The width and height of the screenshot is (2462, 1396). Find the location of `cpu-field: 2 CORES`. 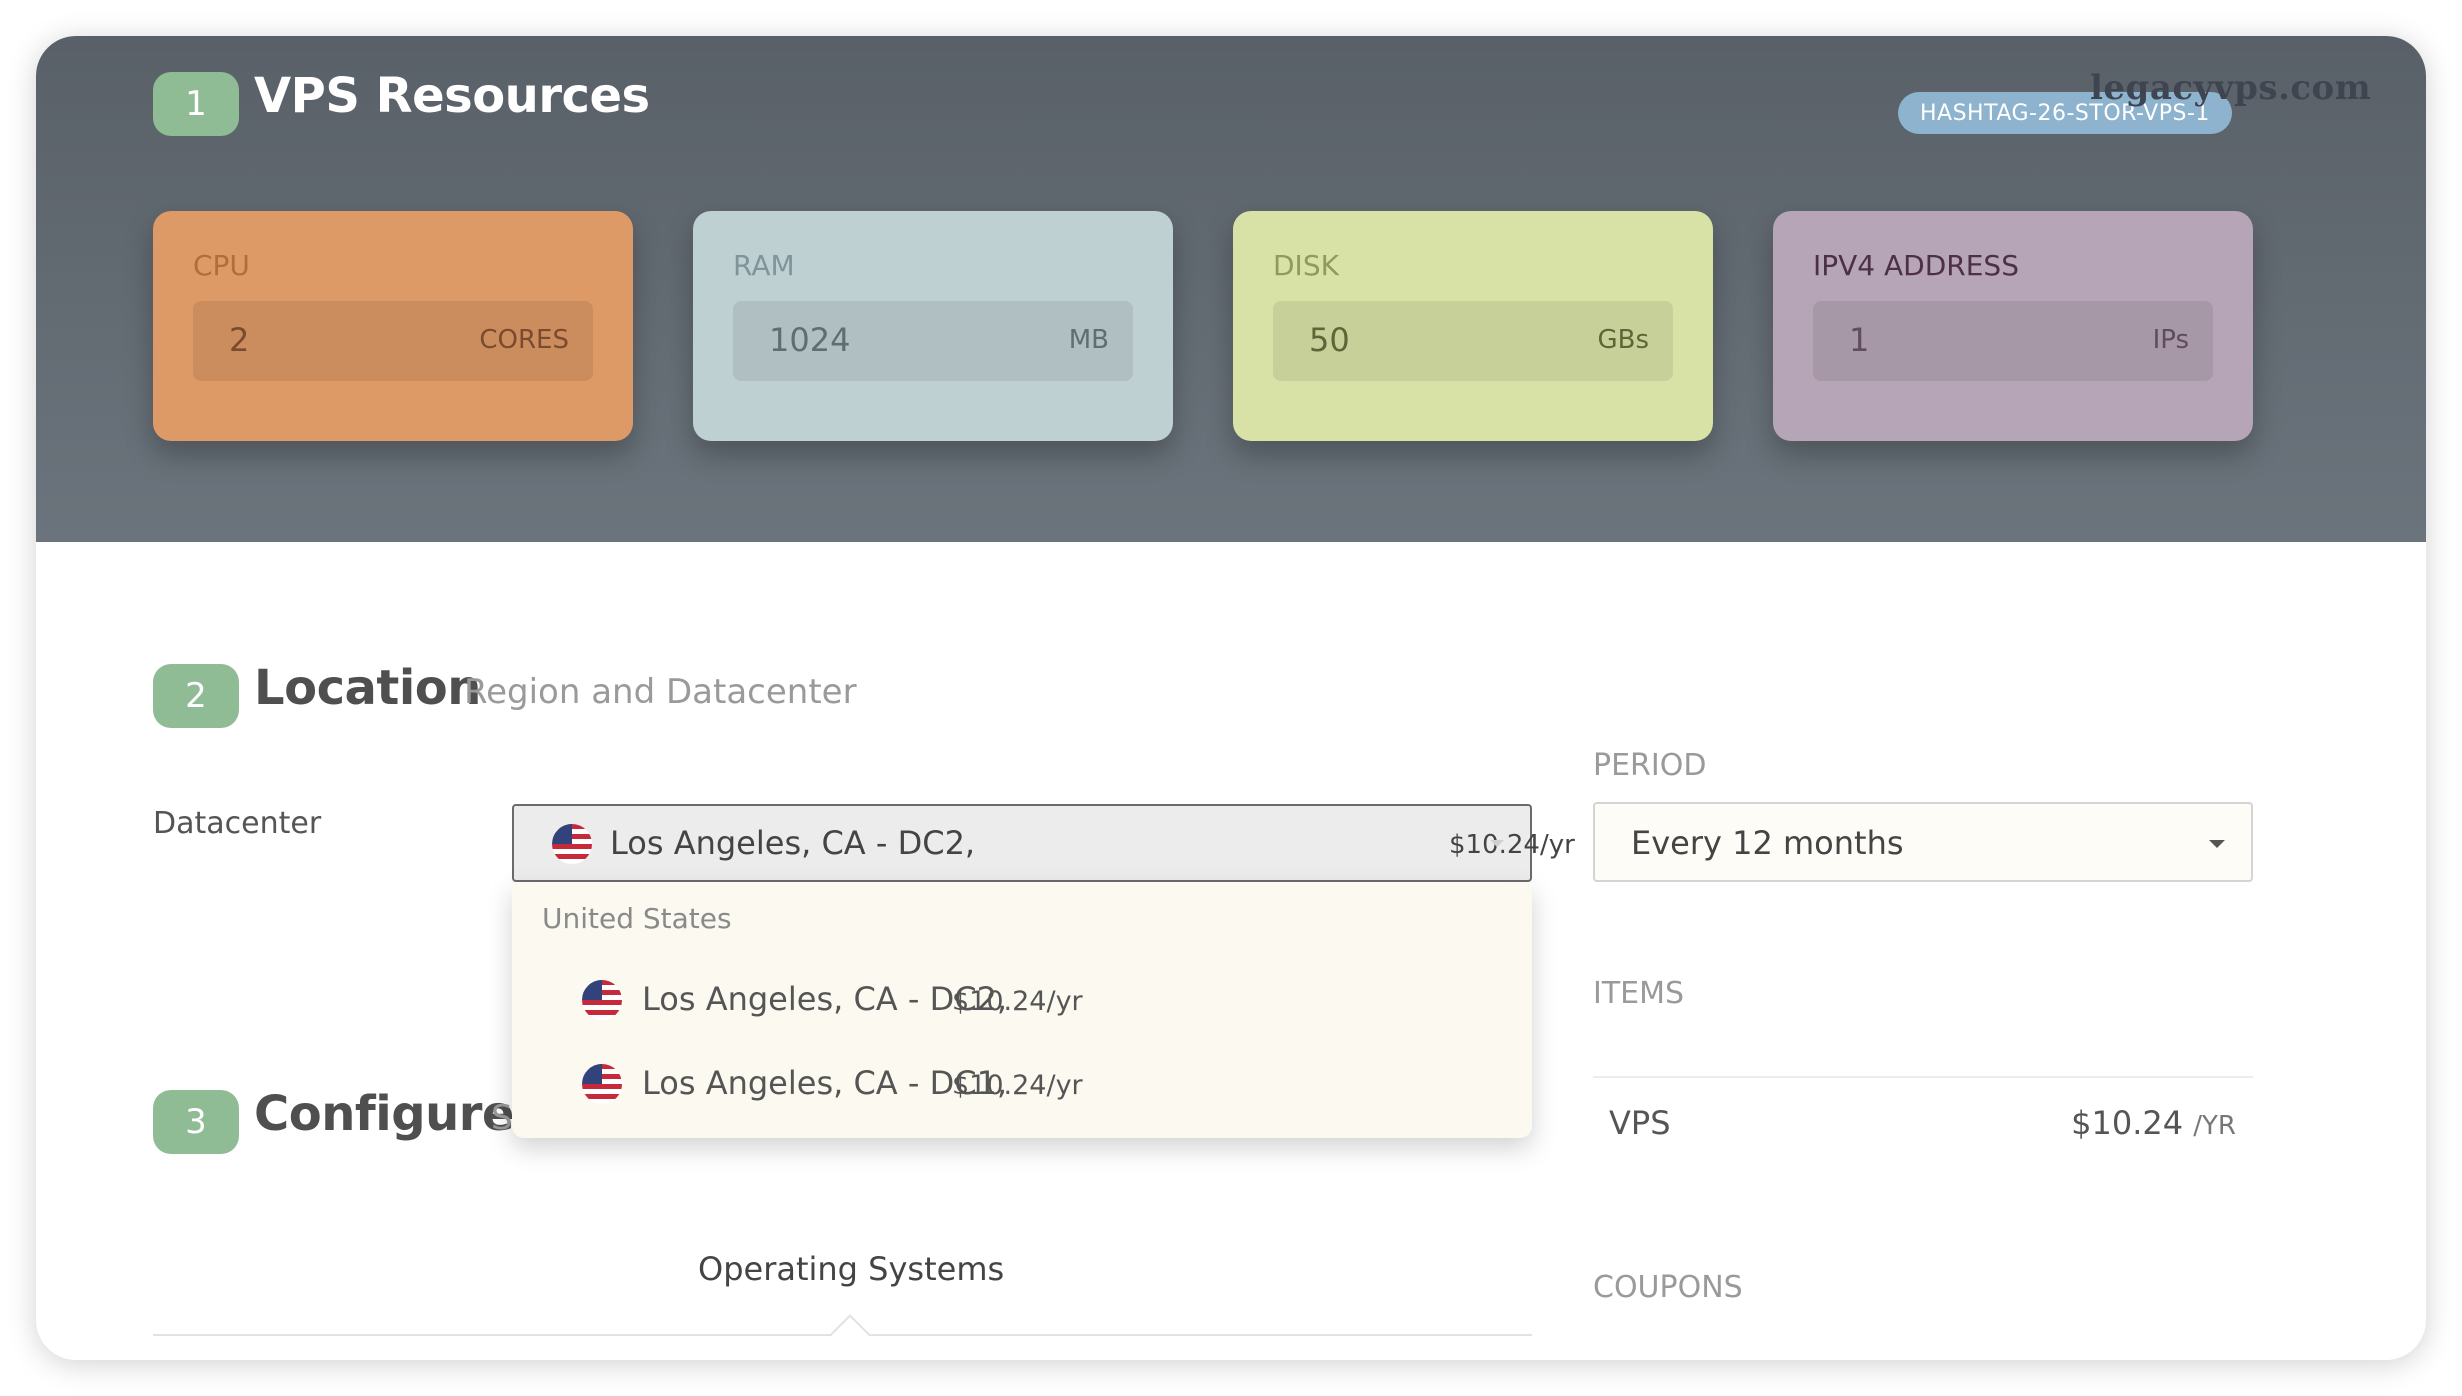

cpu-field: 2 CORES is located at coordinates (393, 341).